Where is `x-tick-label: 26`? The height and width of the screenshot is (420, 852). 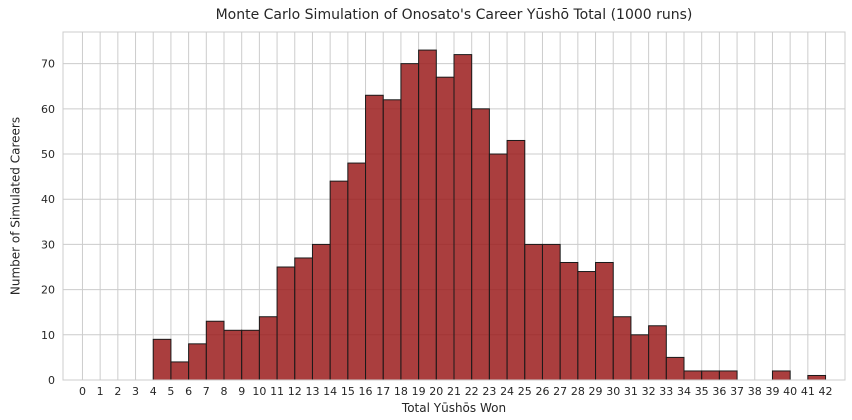
x-tick-label: 26 is located at coordinates (542, 391).